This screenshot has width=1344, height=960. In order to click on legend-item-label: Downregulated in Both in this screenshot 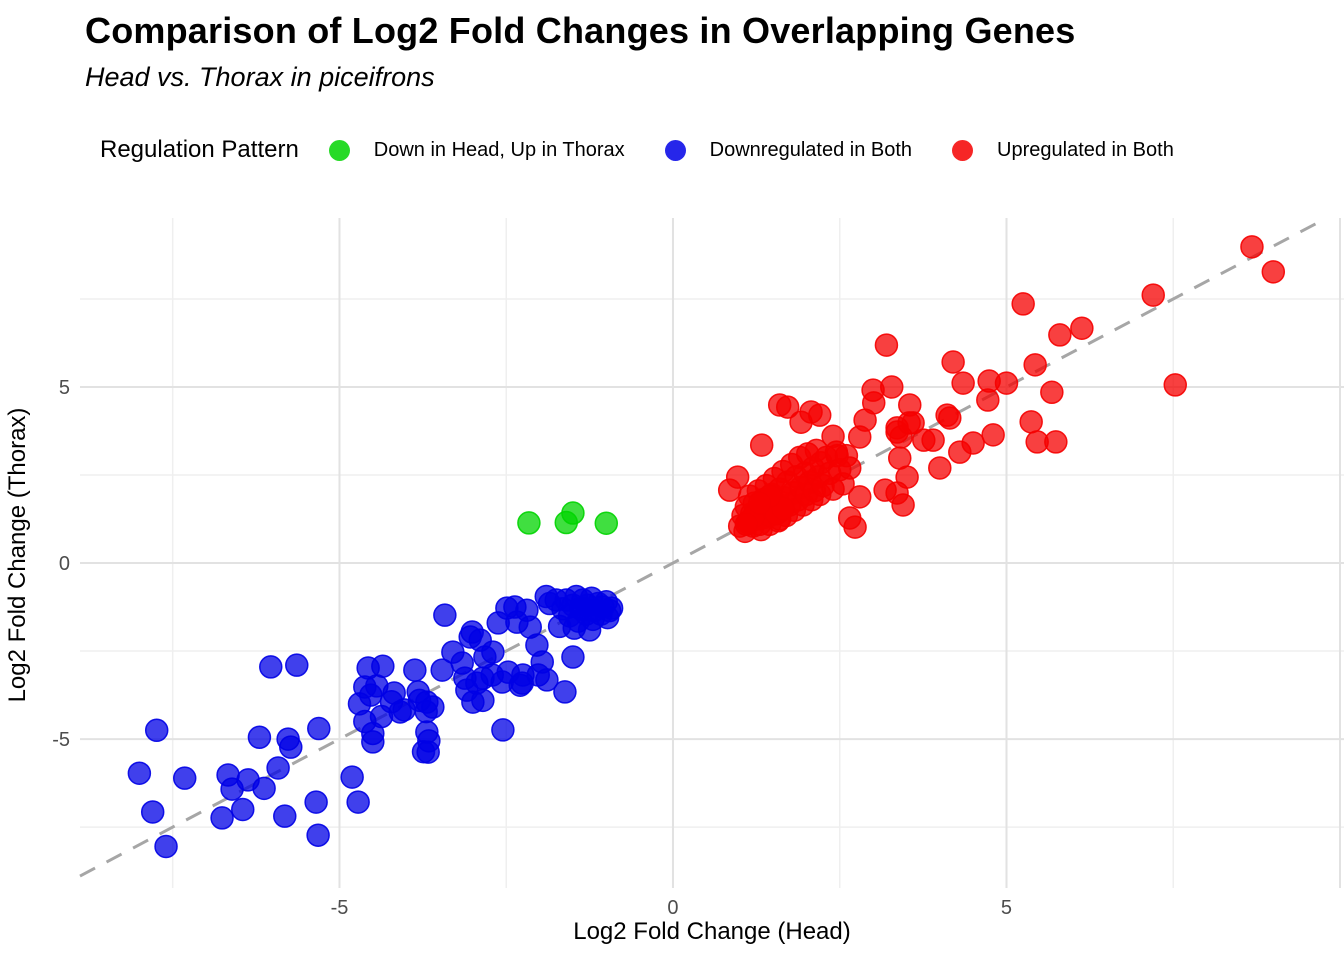, I will do `click(811, 149)`.